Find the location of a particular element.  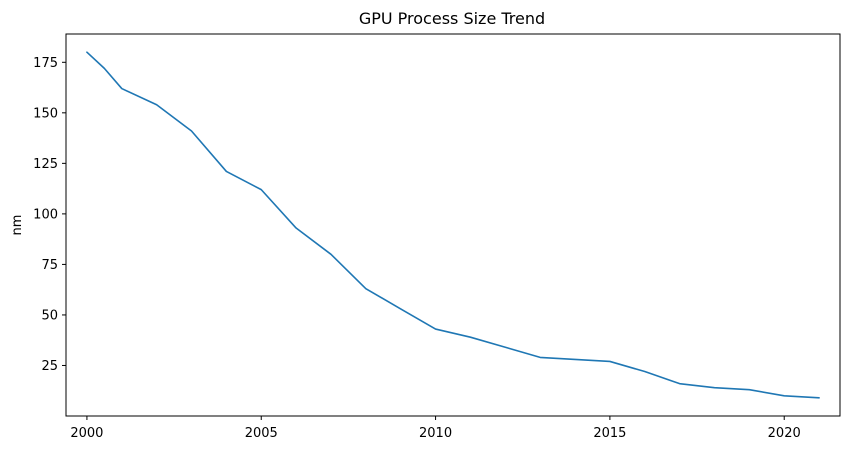

y-tick-label: 150 is located at coordinates (45, 113).